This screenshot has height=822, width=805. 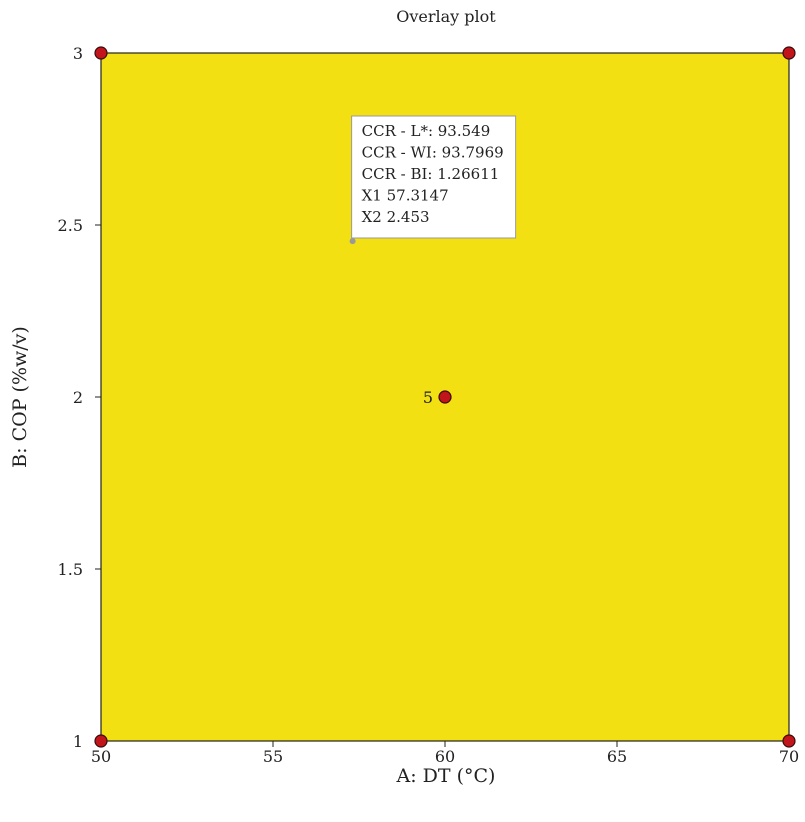 What do you see at coordinates (396, 217) in the screenshot?
I see `flag-line: X2 2.453` at bounding box center [396, 217].